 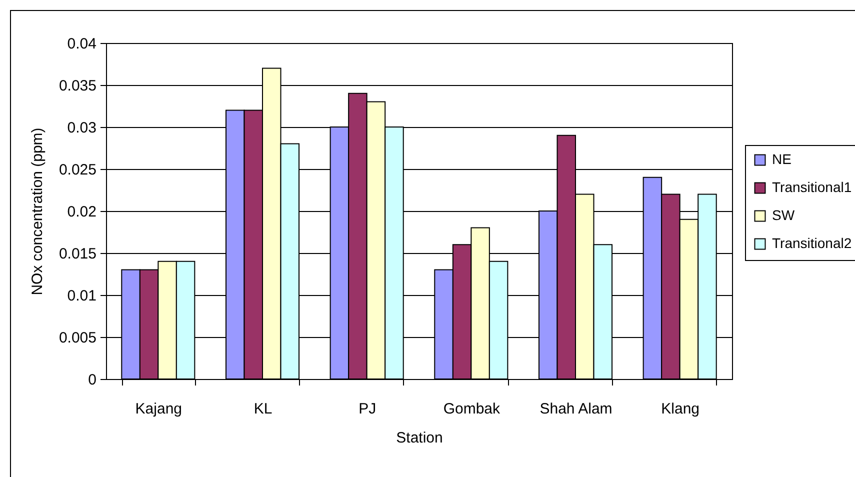 I want to click on y-tick-label: 0.015, so click(x=77, y=254).